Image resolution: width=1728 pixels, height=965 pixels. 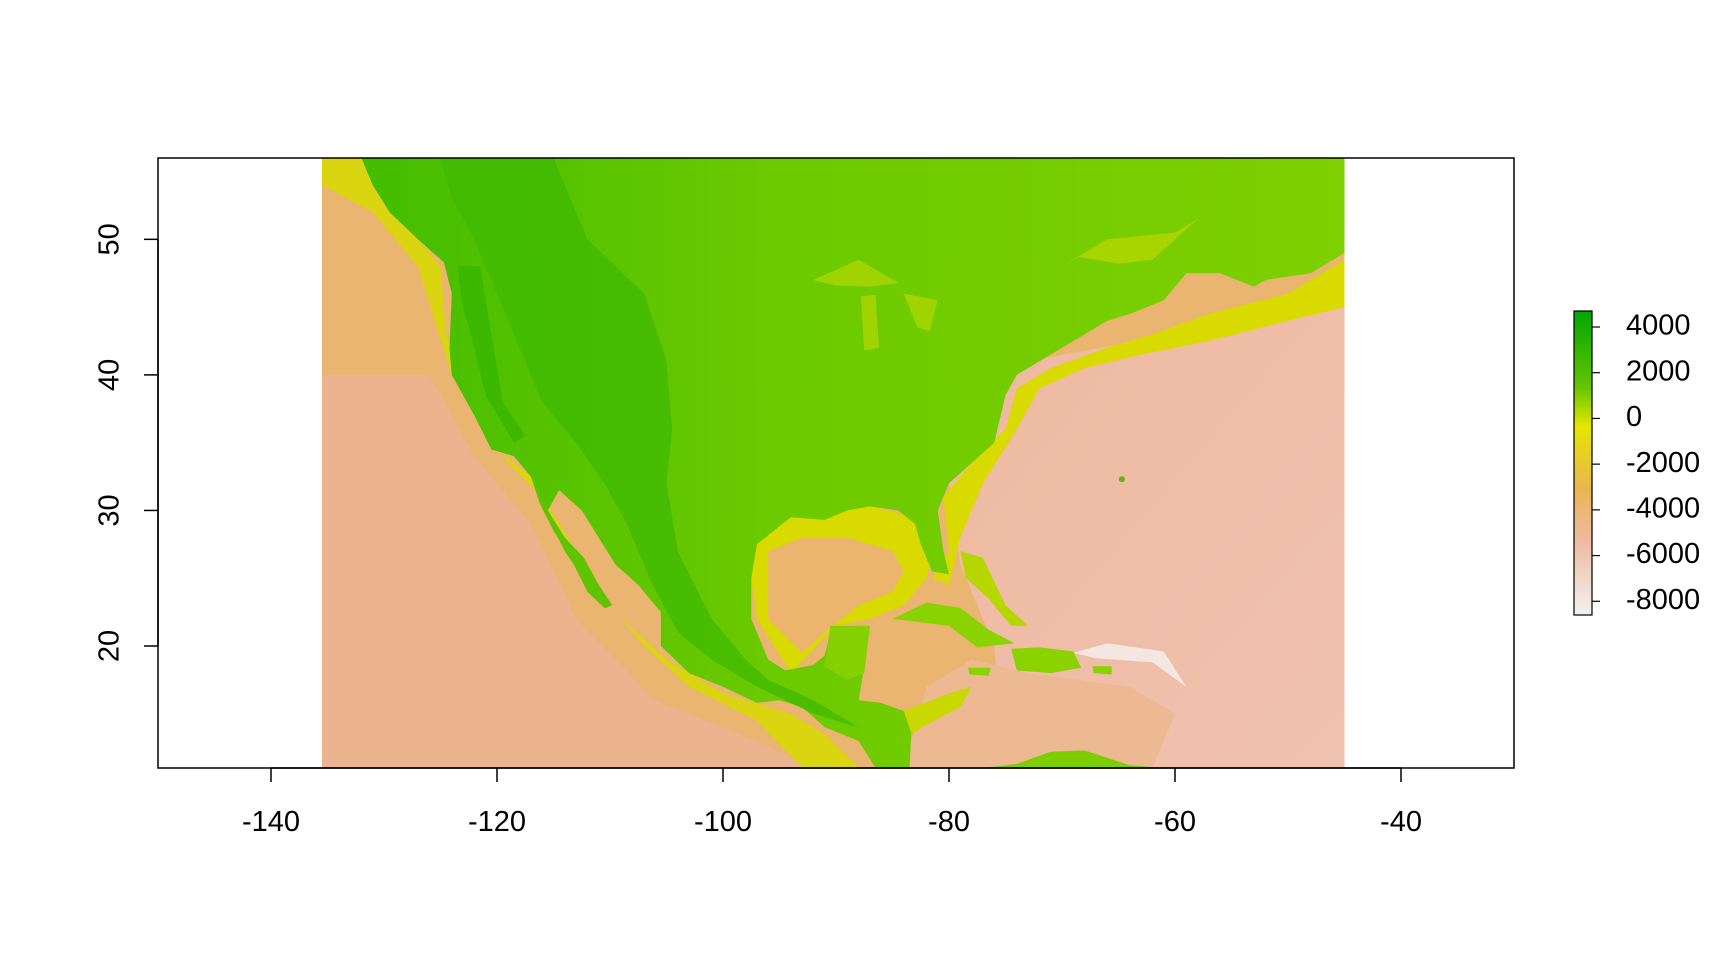 I want to click on x-tick-label: -140, so click(x=271, y=822).